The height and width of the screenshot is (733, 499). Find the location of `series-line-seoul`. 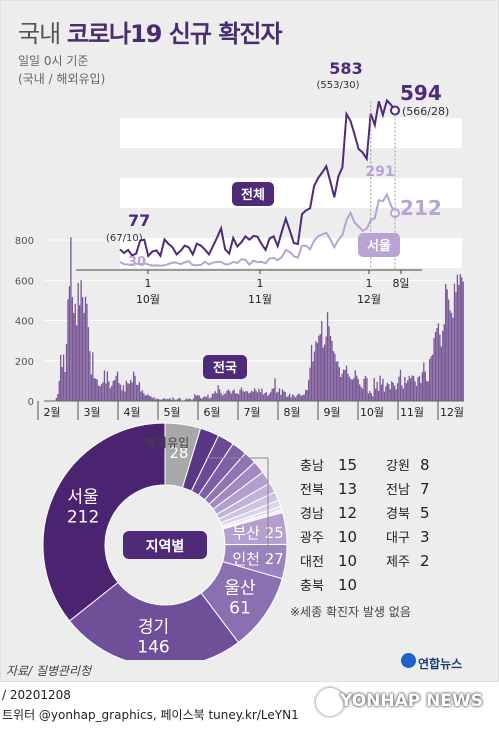

series-line-seoul is located at coordinates (257, 229).